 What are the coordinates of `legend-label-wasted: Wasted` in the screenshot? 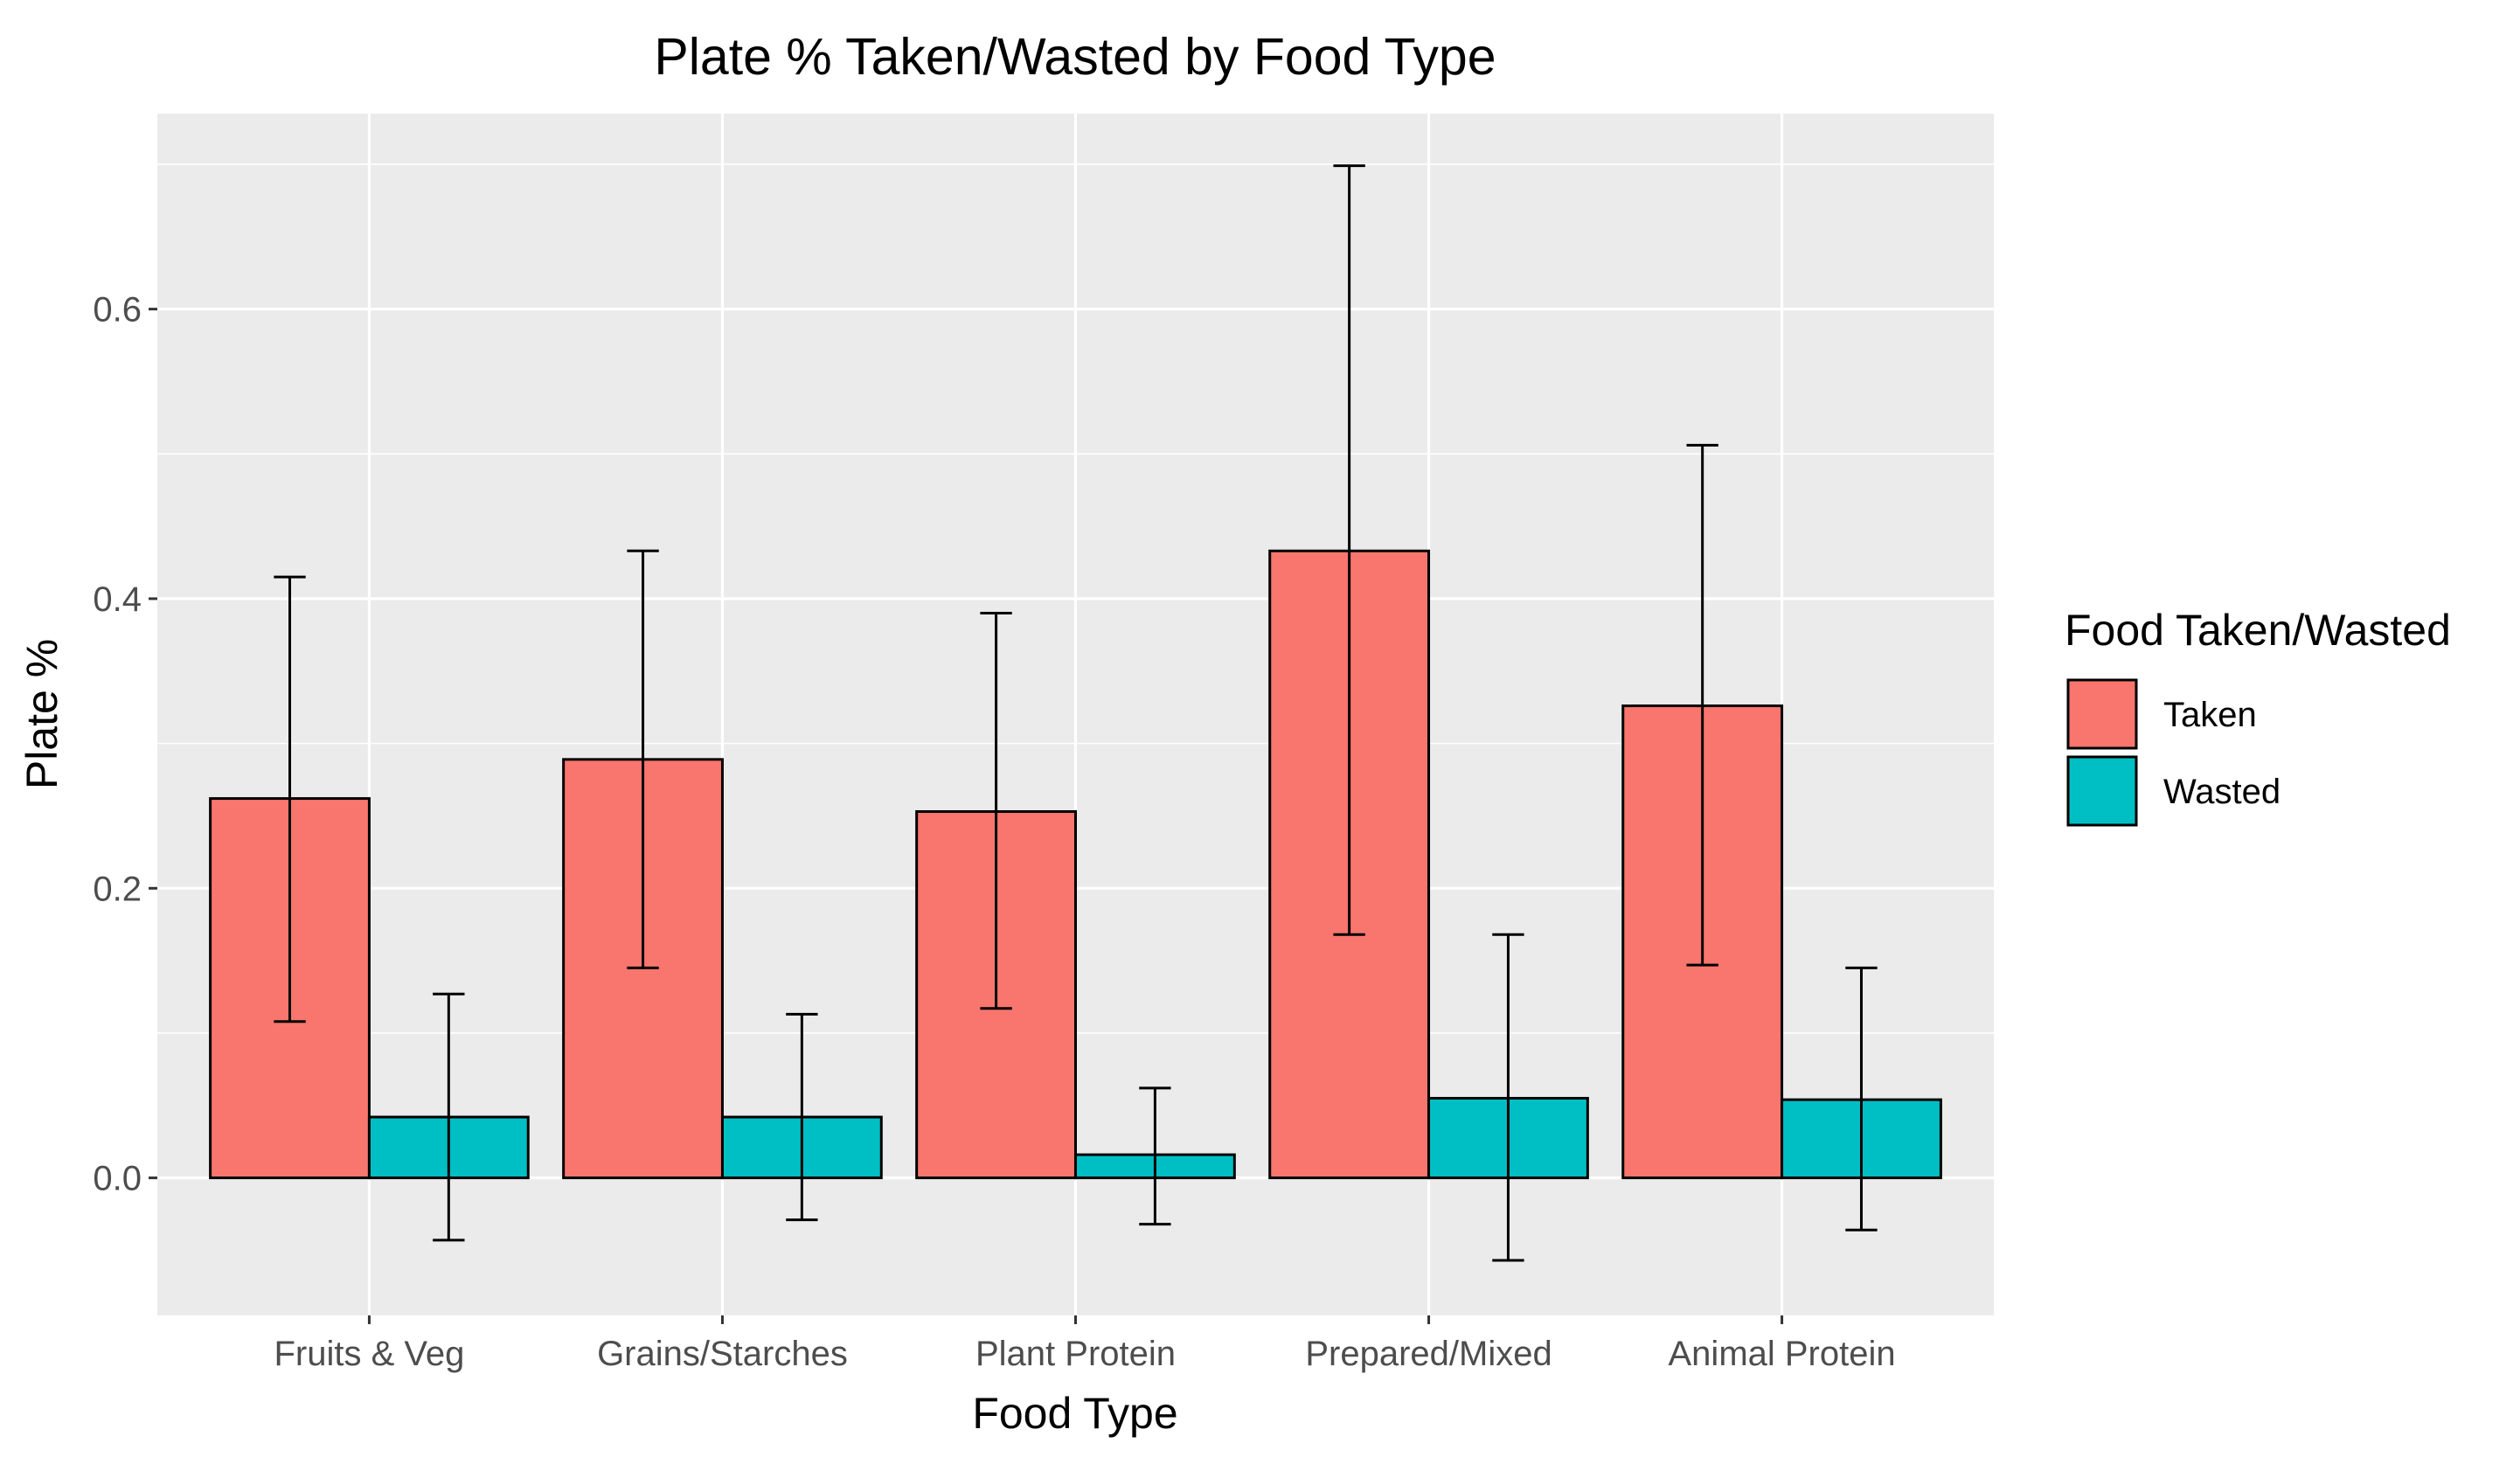 It's located at (2221, 792).